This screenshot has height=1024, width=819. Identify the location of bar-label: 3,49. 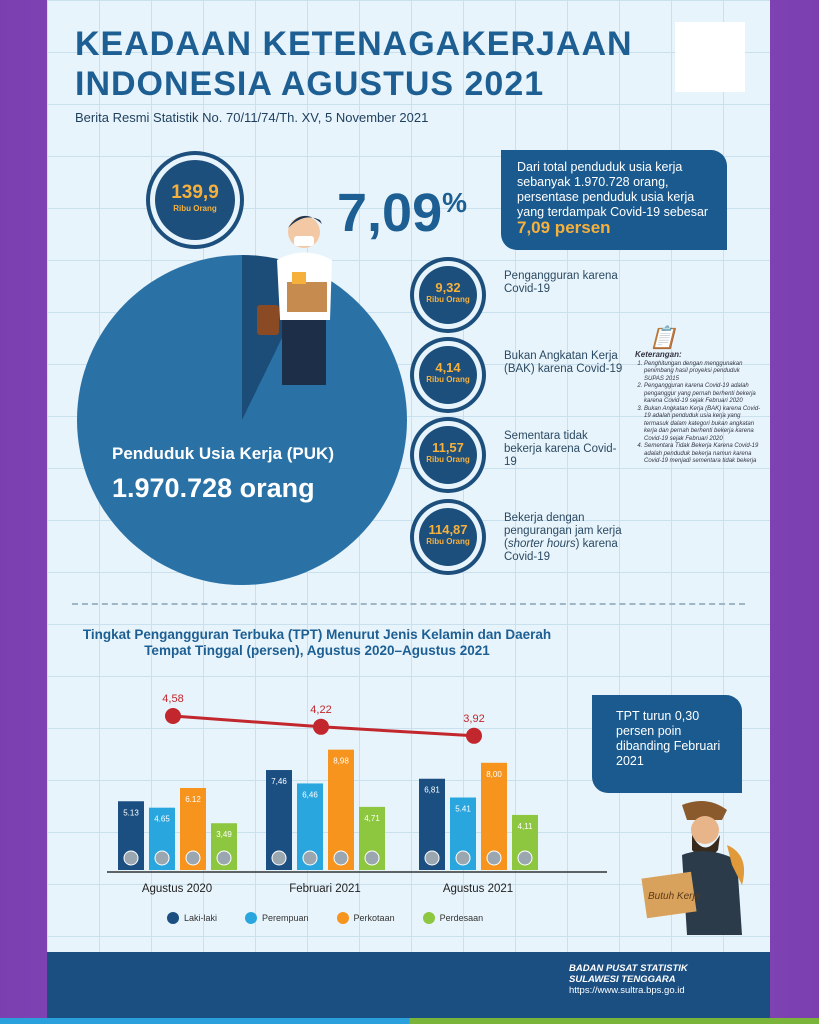
(224, 834).